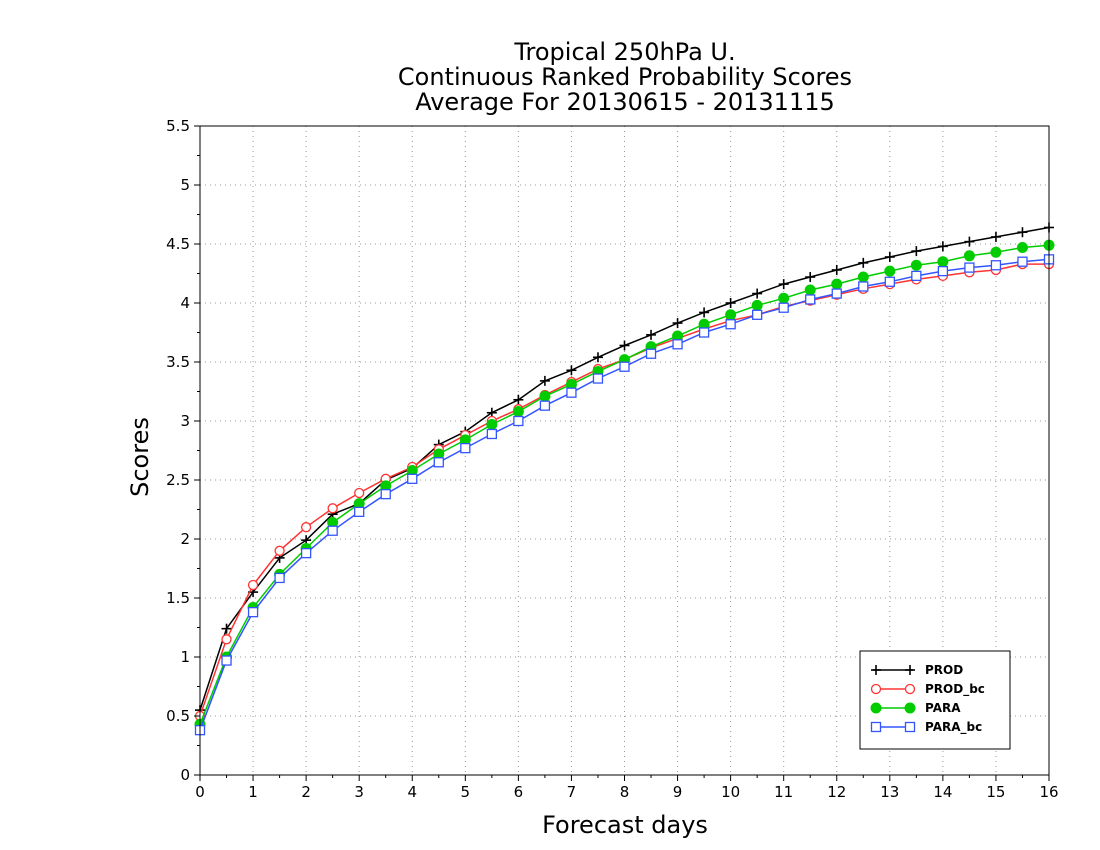  I want to click on chart-title-line-1: Tropical 250hPa U., so click(624, 52).